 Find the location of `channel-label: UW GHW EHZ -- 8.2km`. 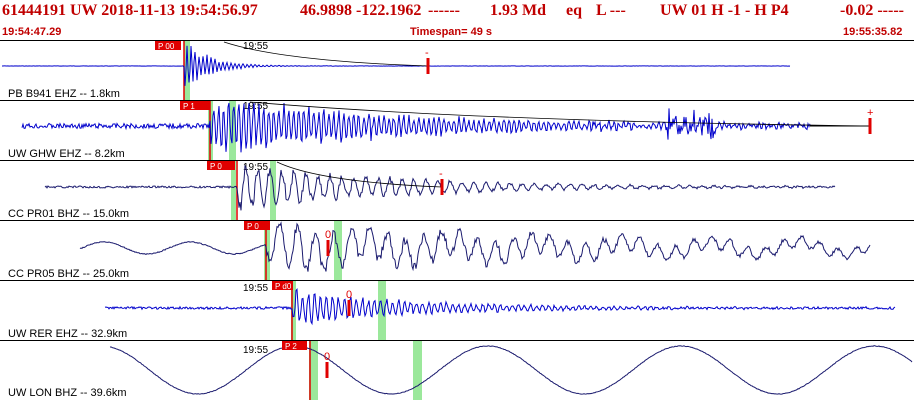

channel-label: UW GHW EHZ -- 8.2km is located at coordinates (66, 154).